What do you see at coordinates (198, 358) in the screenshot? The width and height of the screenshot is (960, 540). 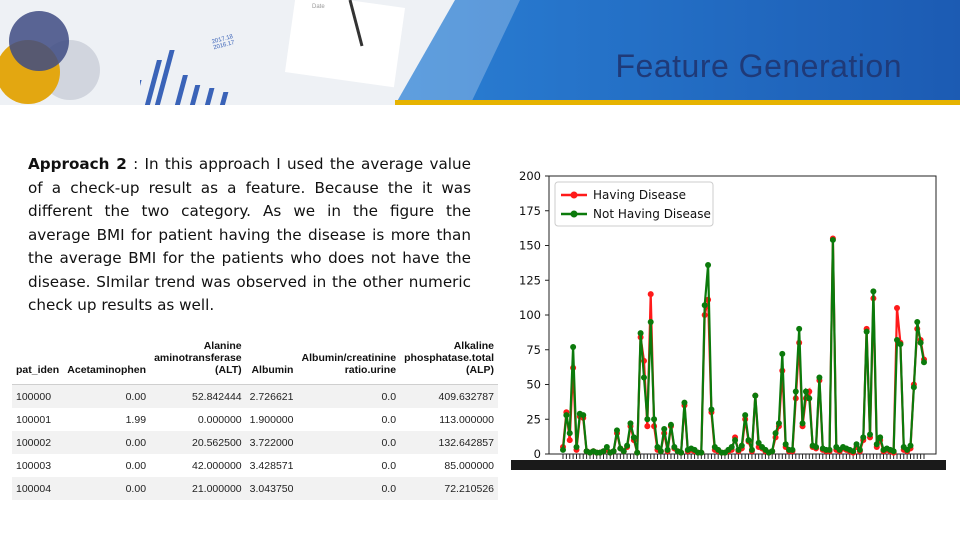 I see `column-header-line: aminotransferase` at bounding box center [198, 358].